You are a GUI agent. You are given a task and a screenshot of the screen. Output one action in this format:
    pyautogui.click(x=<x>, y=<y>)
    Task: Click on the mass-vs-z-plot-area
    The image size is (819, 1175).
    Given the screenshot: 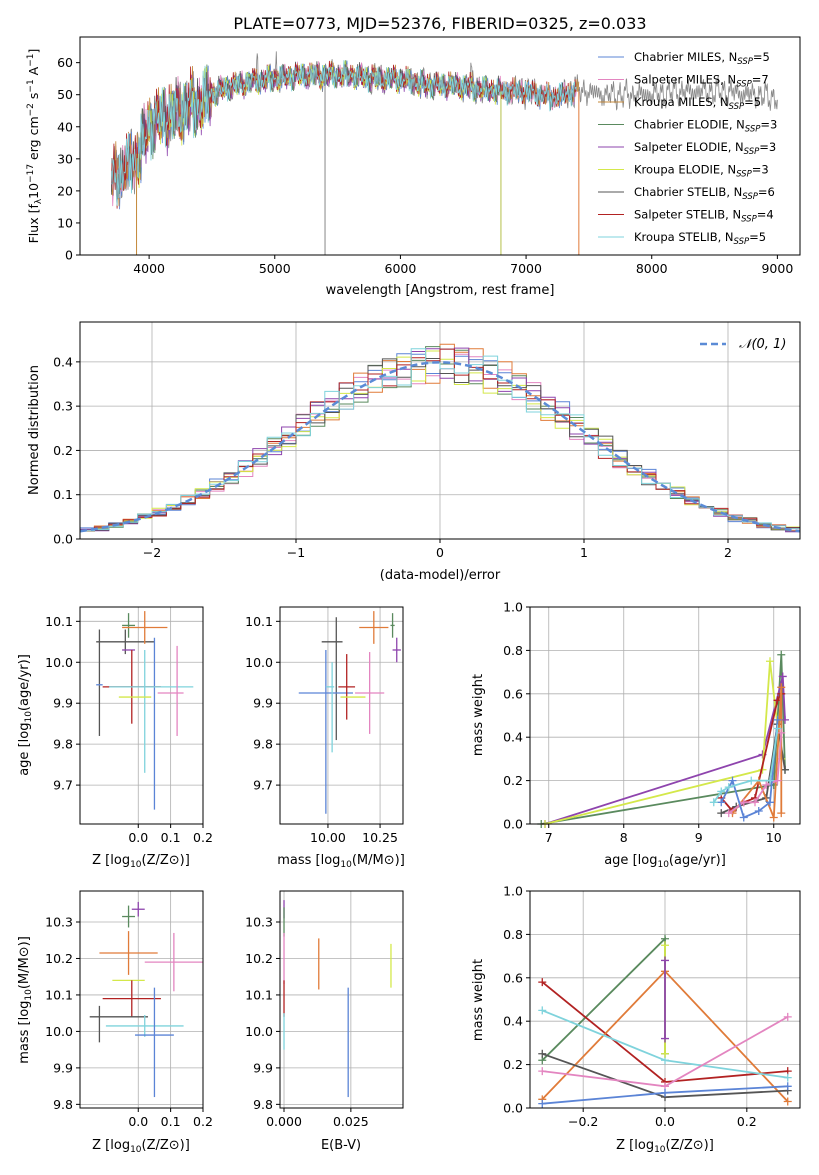 What is the action you would take?
    pyautogui.click(x=146, y=999)
    